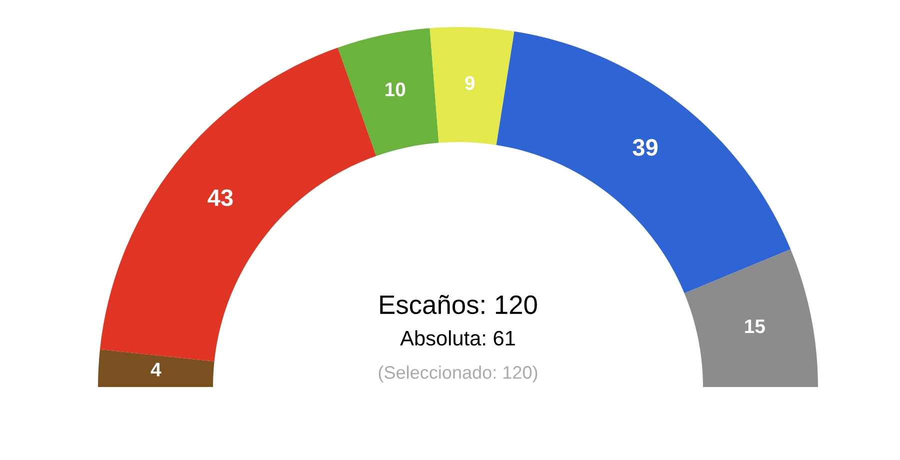 Image resolution: width=900 pixels, height=460 pixels. What do you see at coordinates (458, 304) in the screenshot?
I see `text: Escaños: 120` at bounding box center [458, 304].